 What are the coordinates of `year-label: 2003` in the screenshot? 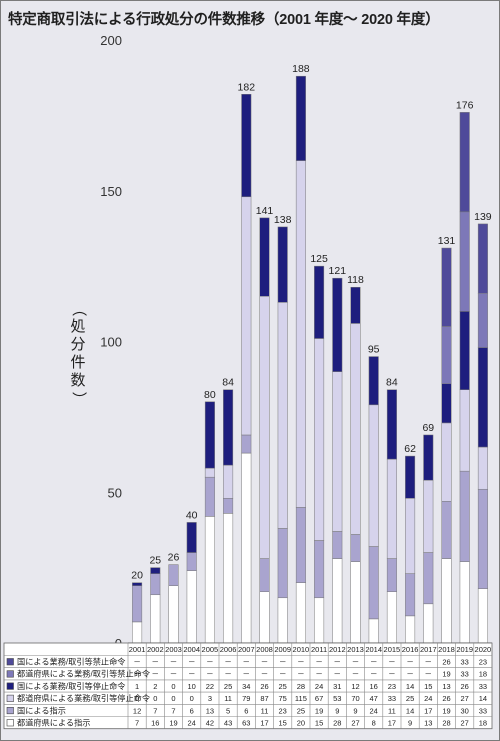 It's located at (173, 649).